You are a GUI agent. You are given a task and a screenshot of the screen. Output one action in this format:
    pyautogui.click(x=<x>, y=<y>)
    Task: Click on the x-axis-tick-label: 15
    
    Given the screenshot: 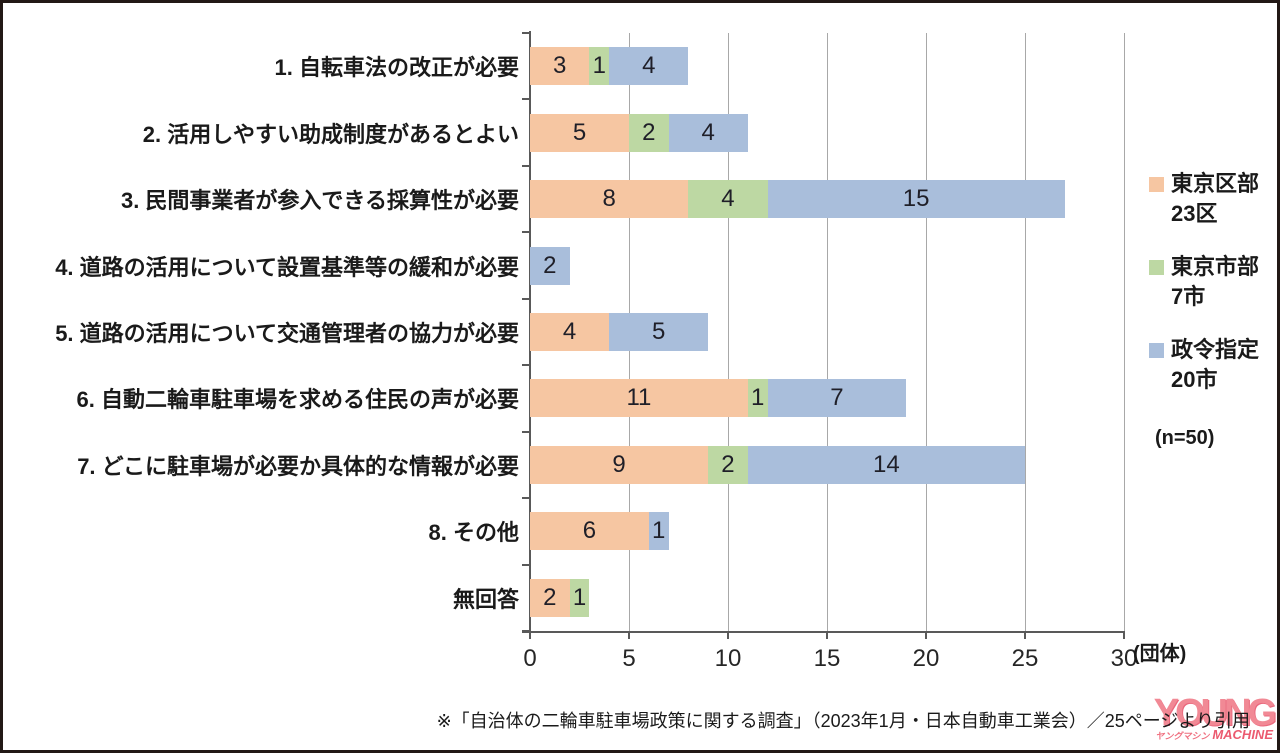 What is the action you would take?
    pyautogui.click(x=827, y=658)
    